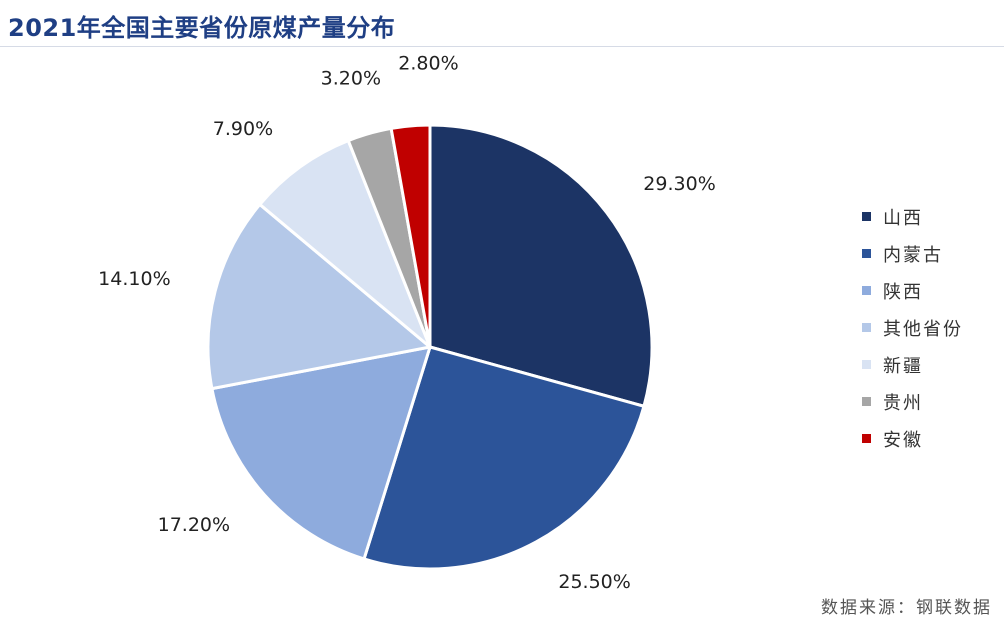 This screenshot has width=1004, height=632. I want to click on legend-item-6: 贵州, so click(912, 401).